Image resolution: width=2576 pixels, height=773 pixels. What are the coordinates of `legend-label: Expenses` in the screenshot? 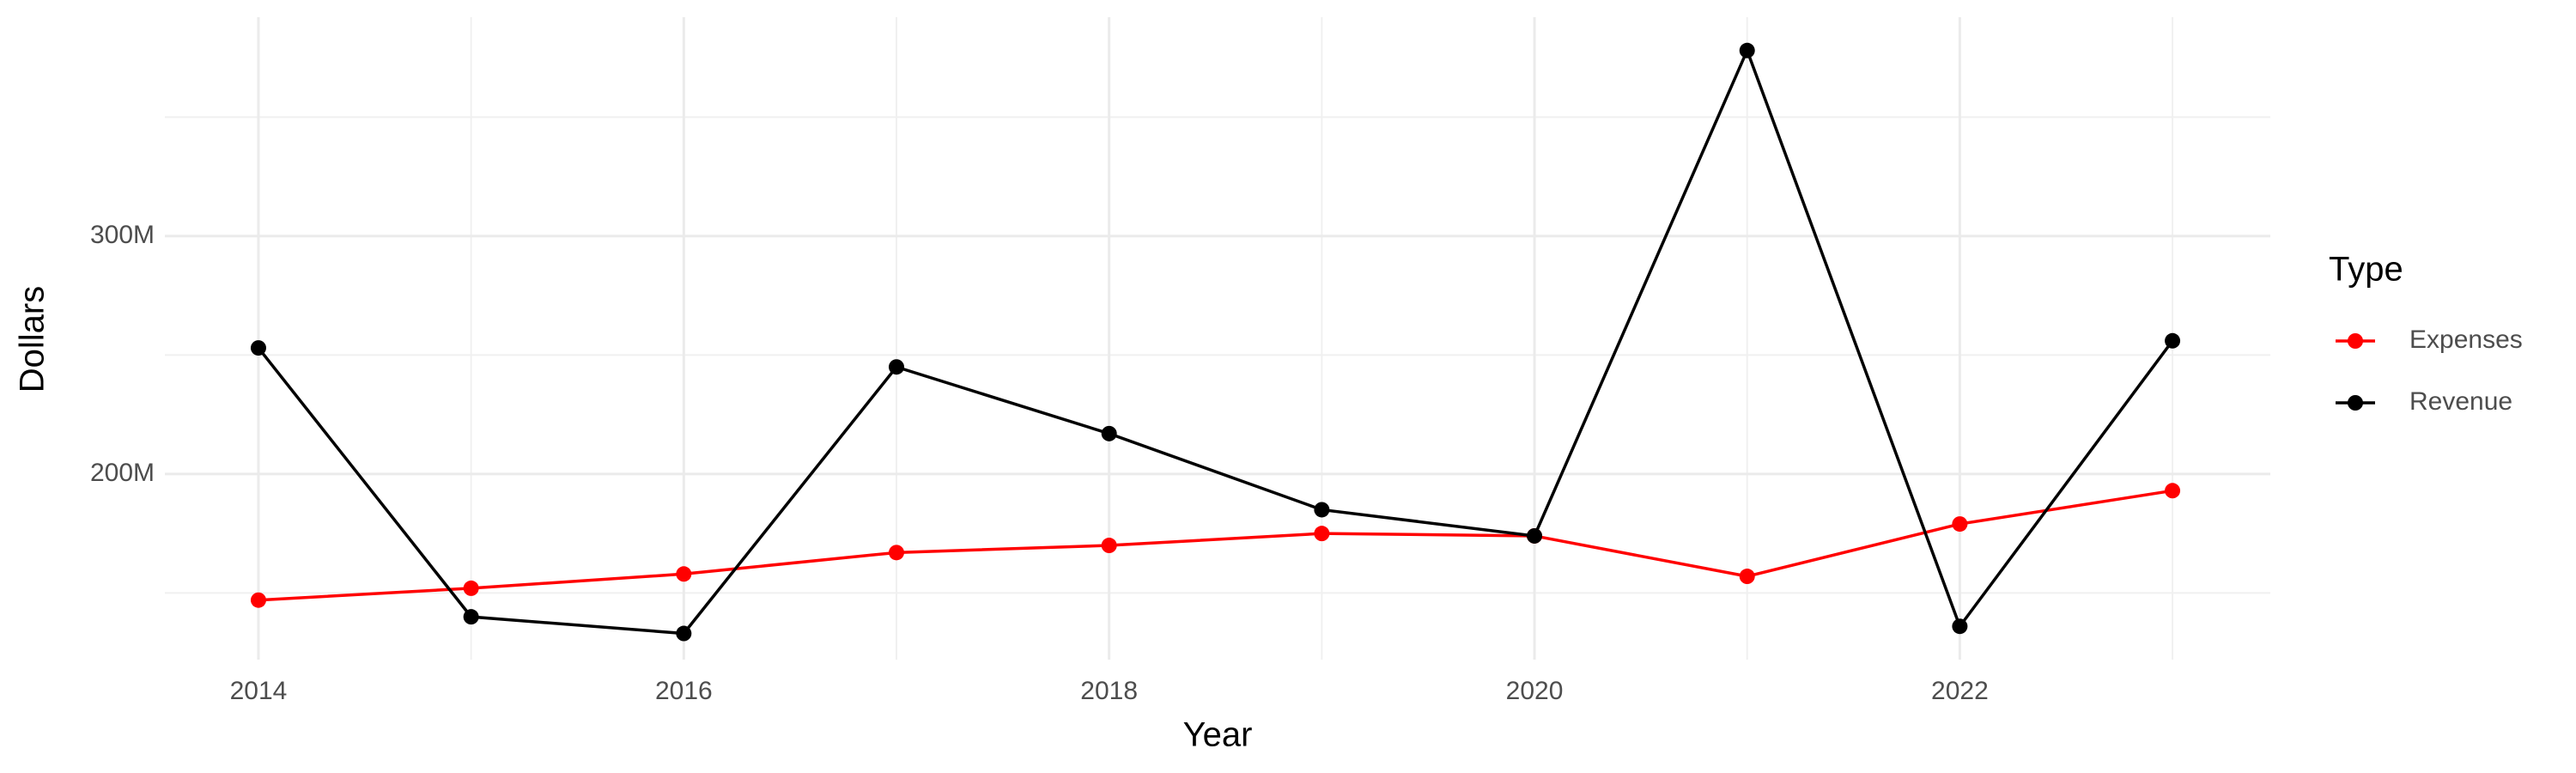 It's located at (2466, 340).